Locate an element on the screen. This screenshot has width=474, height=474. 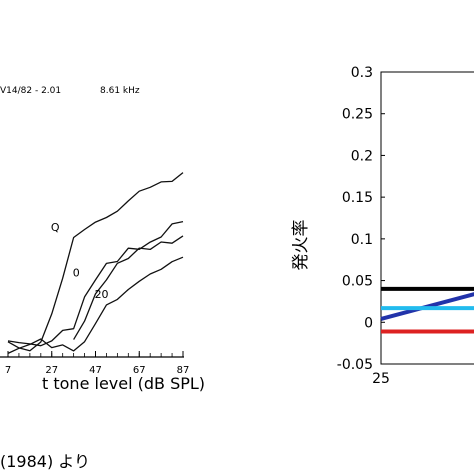
citation-text: (1984) より is located at coordinates (45, 461).